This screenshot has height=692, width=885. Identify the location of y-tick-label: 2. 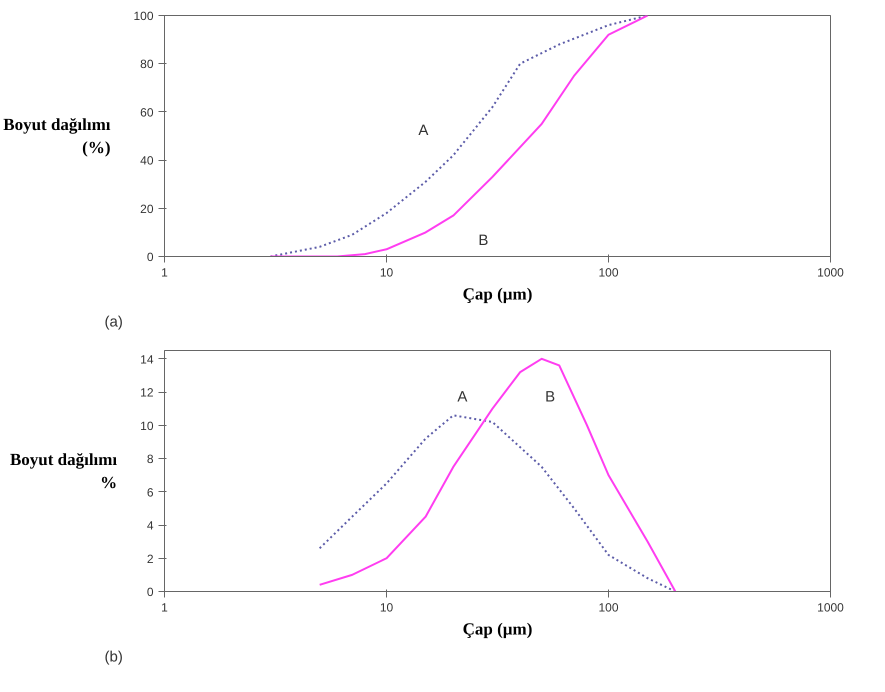
(150, 559).